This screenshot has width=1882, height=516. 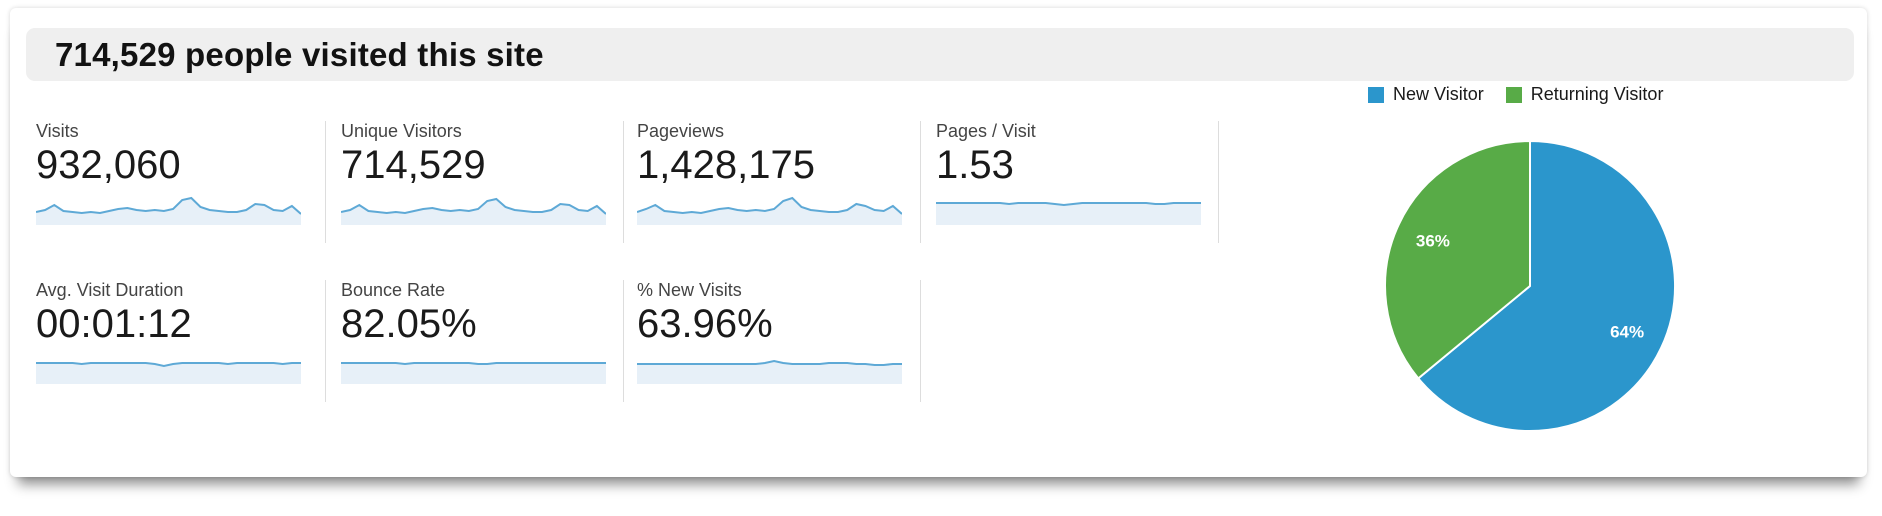 What do you see at coordinates (681, 131) in the screenshot?
I see `metric-label: Pageviews` at bounding box center [681, 131].